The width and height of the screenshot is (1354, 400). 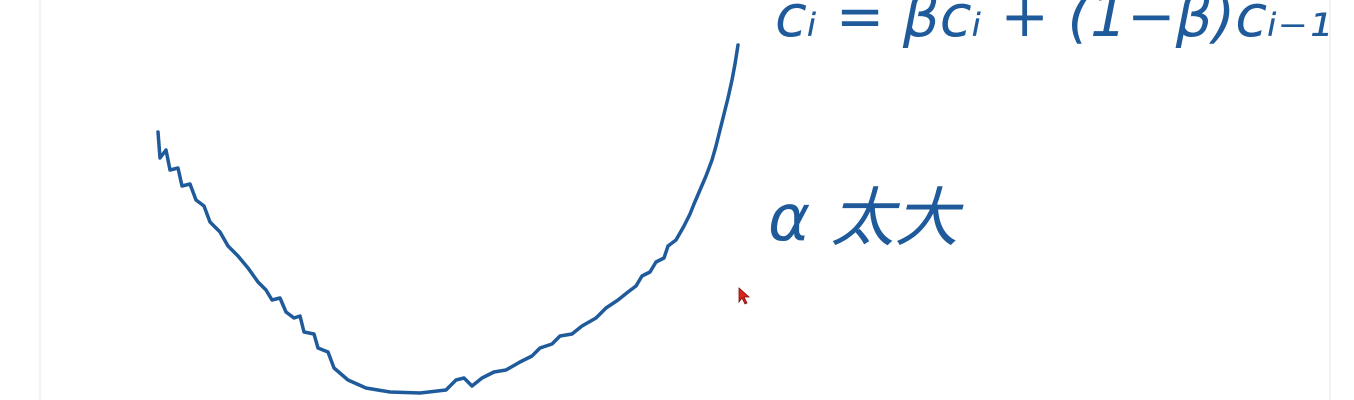 What do you see at coordinates (866, 219) in the screenshot?
I see `note: α 太大` at bounding box center [866, 219].